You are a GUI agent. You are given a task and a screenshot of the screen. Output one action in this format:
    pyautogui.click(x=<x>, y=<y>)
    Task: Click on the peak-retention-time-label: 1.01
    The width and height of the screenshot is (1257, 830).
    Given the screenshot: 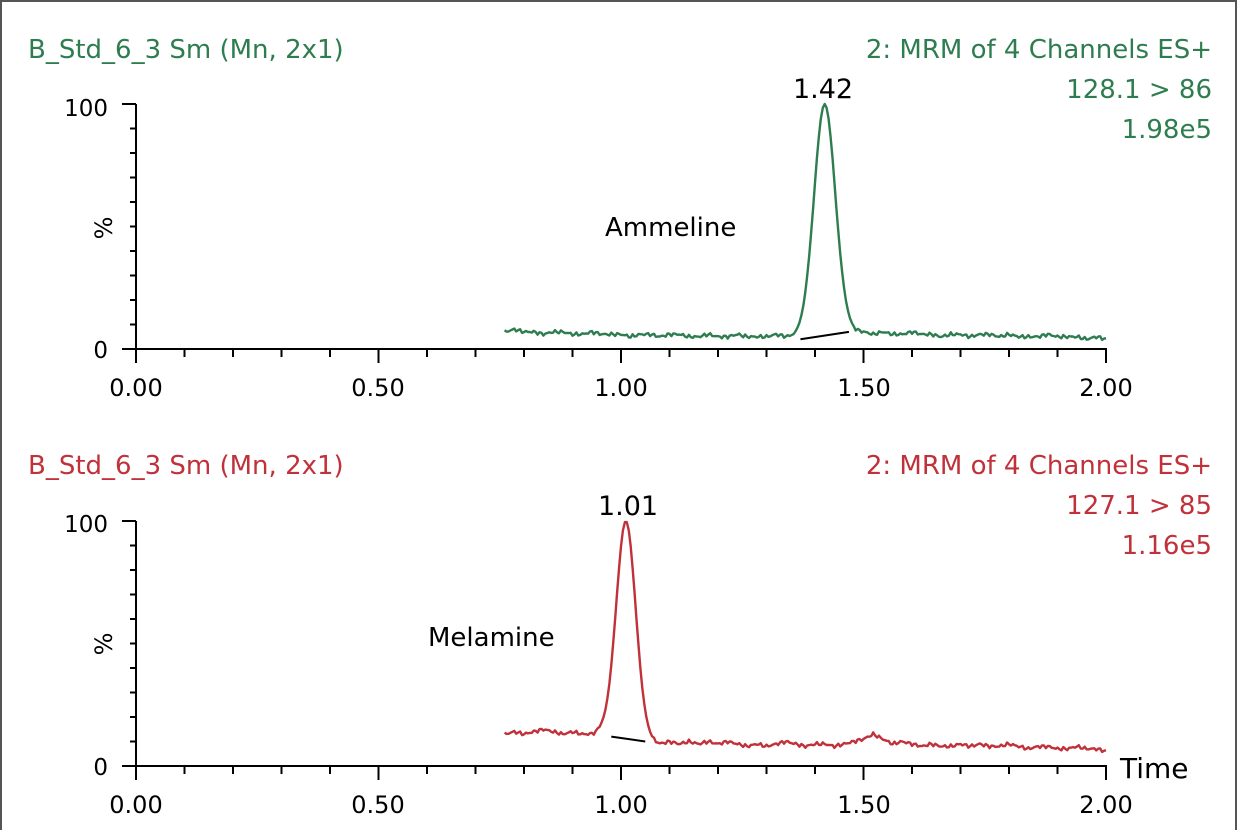 What is the action you would take?
    pyautogui.click(x=628, y=506)
    